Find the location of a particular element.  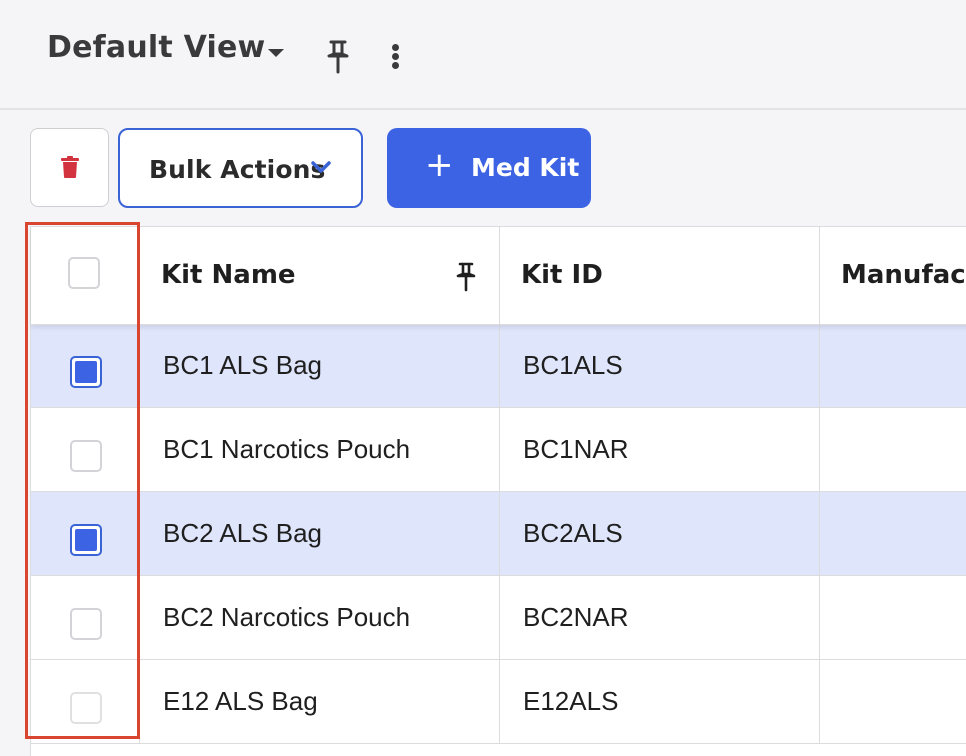

table-row: BC1 ALS Bag BC1ALS is located at coordinates (498, 366).